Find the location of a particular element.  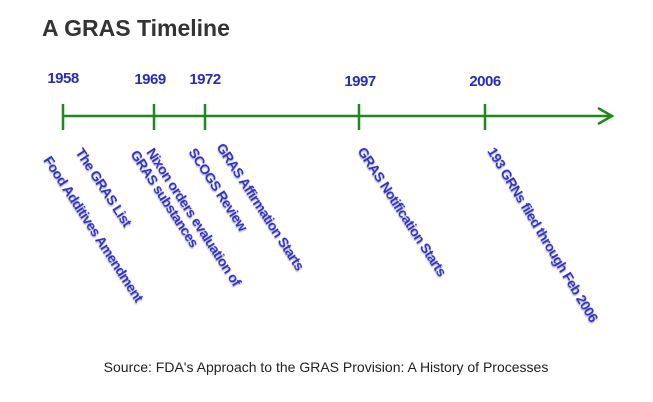

event-label: 193 GRNs filed through Feb 2006 is located at coordinates (543, 234).